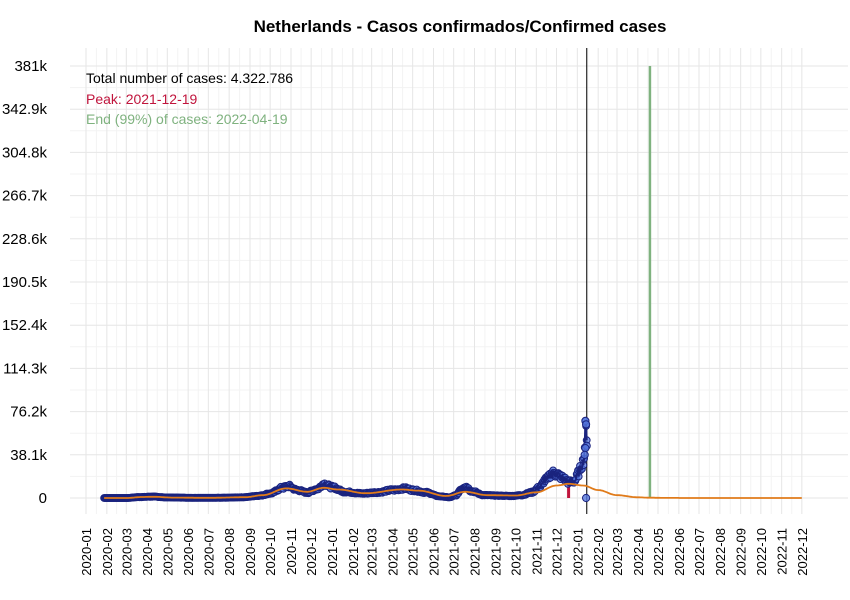  What do you see at coordinates (392, 552) in the screenshot?
I see `x-tick-label: 2021-04` at bounding box center [392, 552].